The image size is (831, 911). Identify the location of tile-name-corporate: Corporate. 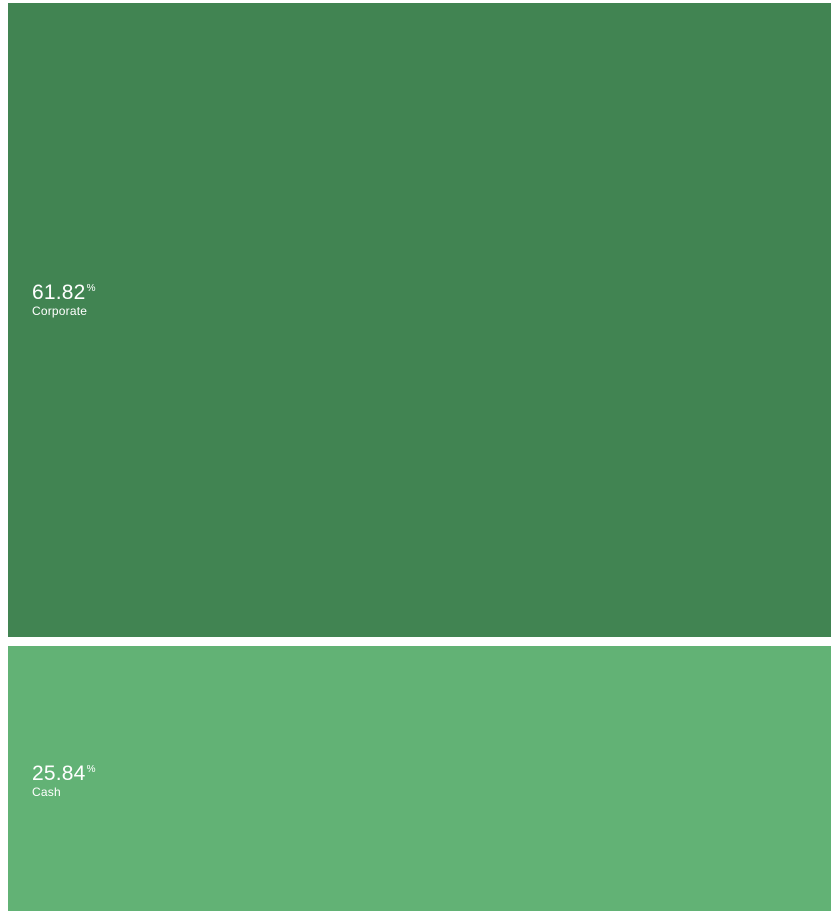
(60, 311).